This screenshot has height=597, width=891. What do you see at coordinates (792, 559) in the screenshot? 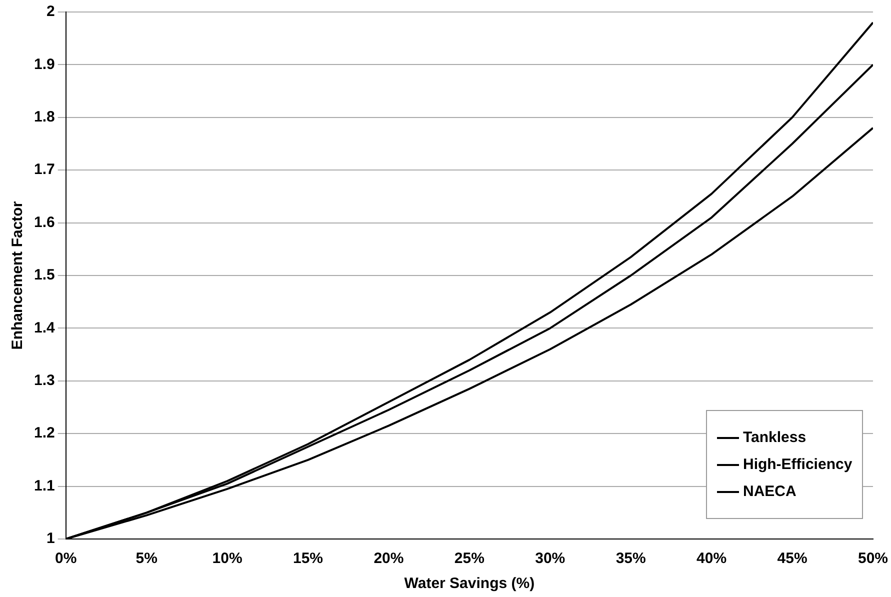
I see `x-tick-label: 45%` at bounding box center [792, 559].